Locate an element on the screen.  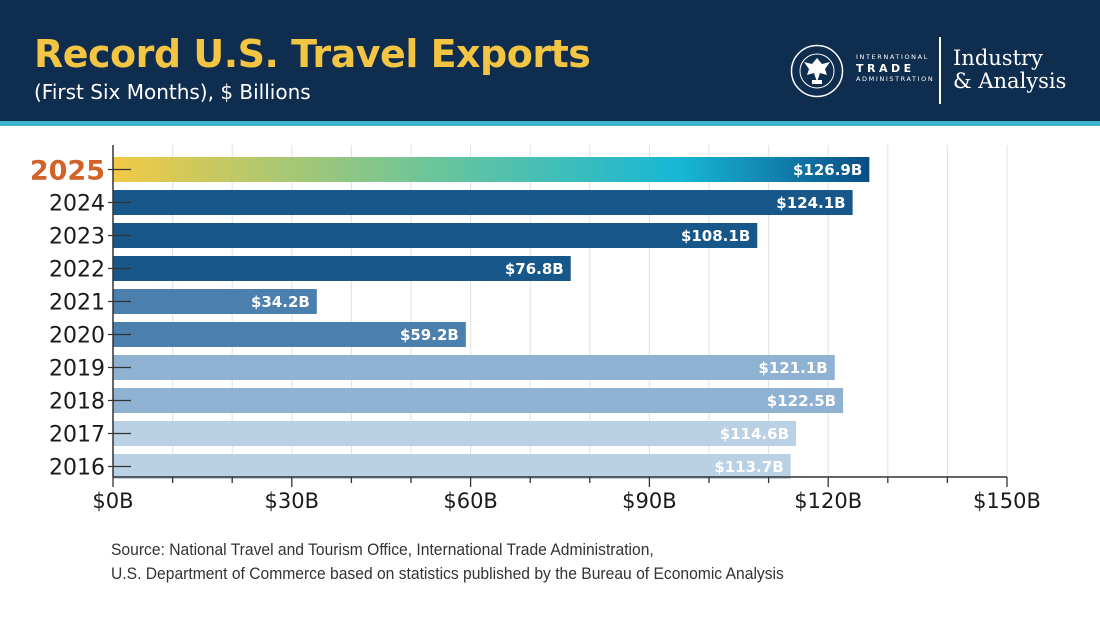
page-subtitle: (First Six Months), $ Billions is located at coordinates (172, 92).